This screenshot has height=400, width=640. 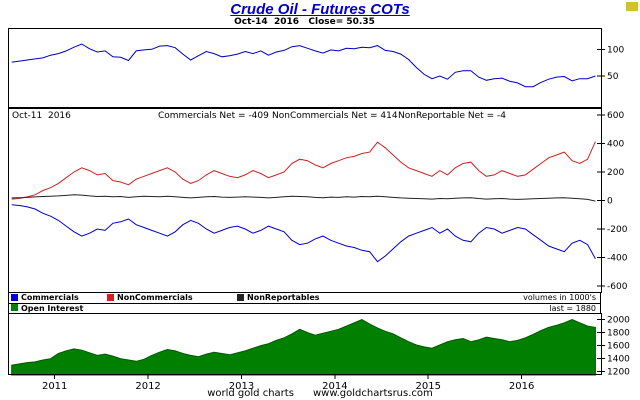 What do you see at coordinates (559, 297) in the screenshot?
I see `volumes-note: volumes in 1000's` at bounding box center [559, 297].